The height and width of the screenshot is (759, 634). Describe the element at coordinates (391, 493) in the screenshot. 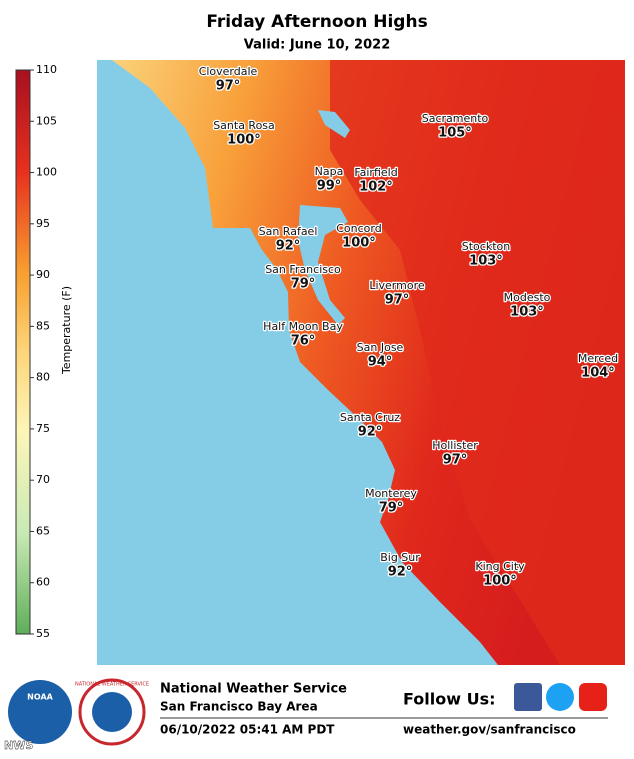

I see `city-name: Monterey` at that location.